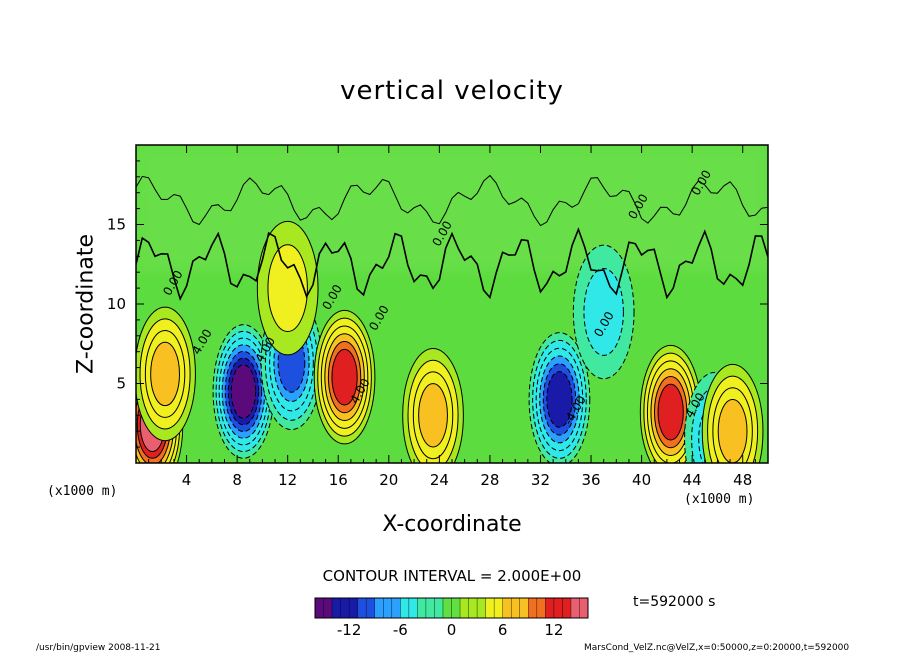 The width and height of the screenshot is (904, 654). Describe the element at coordinates (82, 491) in the screenshot. I see `x-unit-left: (x1000 m)` at that location.